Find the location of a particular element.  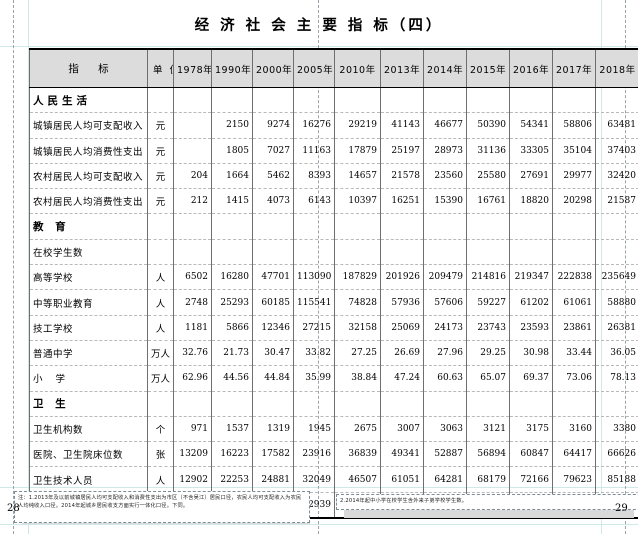

data-cell: 17879 is located at coordinates (357, 150).